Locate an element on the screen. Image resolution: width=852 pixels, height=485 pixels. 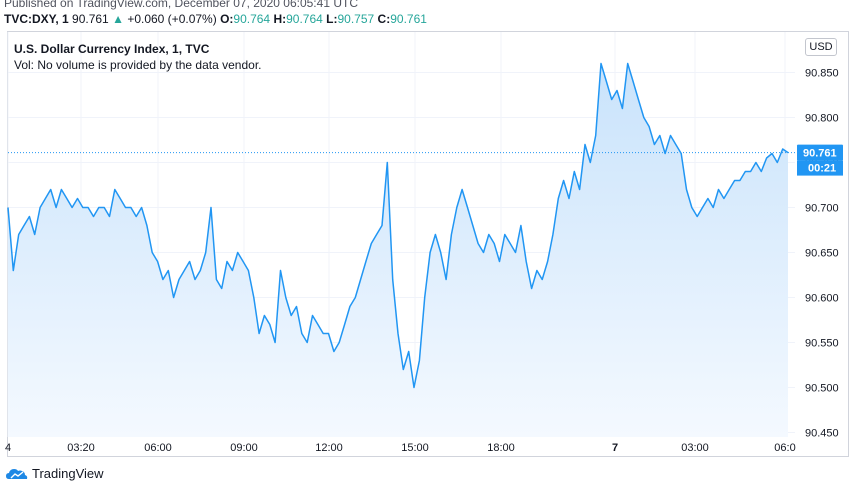
x-tick-label: 03:00 is located at coordinates (695, 448).